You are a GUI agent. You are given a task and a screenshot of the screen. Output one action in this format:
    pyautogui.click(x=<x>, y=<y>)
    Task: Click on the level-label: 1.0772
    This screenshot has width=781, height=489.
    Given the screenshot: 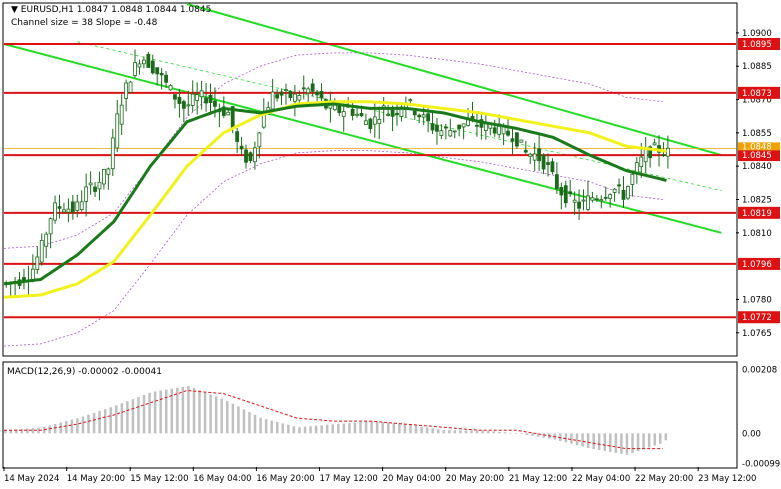 What is the action you would take?
    pyautogui.click(x=757, y=318)
    